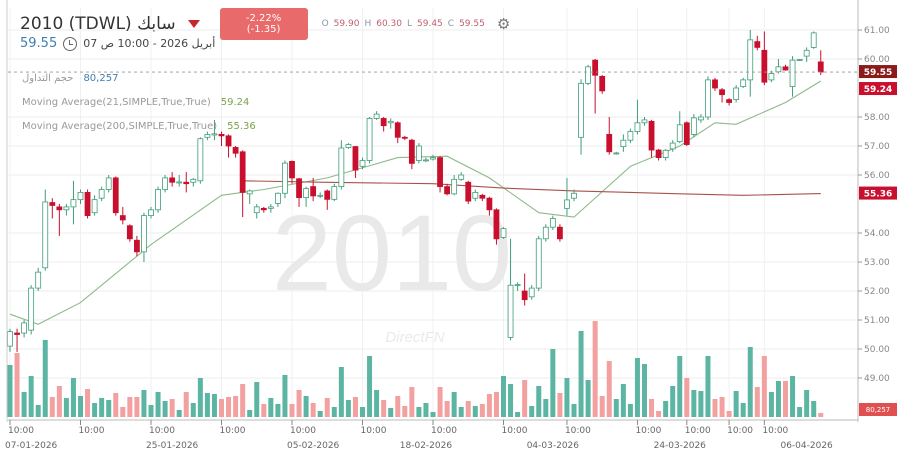  I want to click on volume-label: حجم التداول, so click(48, 78).